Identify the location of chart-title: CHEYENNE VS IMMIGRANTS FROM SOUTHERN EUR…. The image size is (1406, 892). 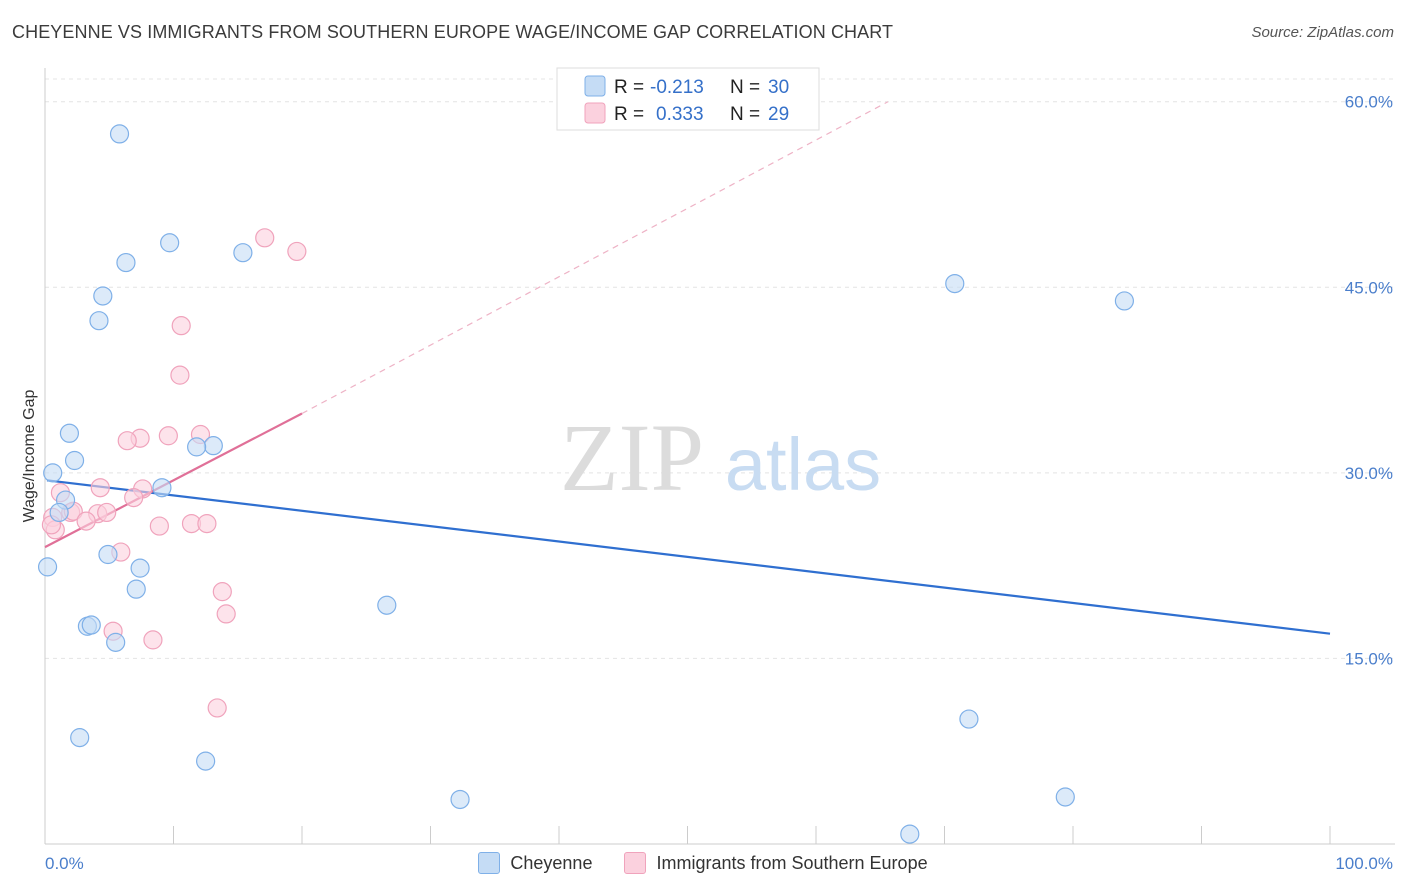
(453, 32).